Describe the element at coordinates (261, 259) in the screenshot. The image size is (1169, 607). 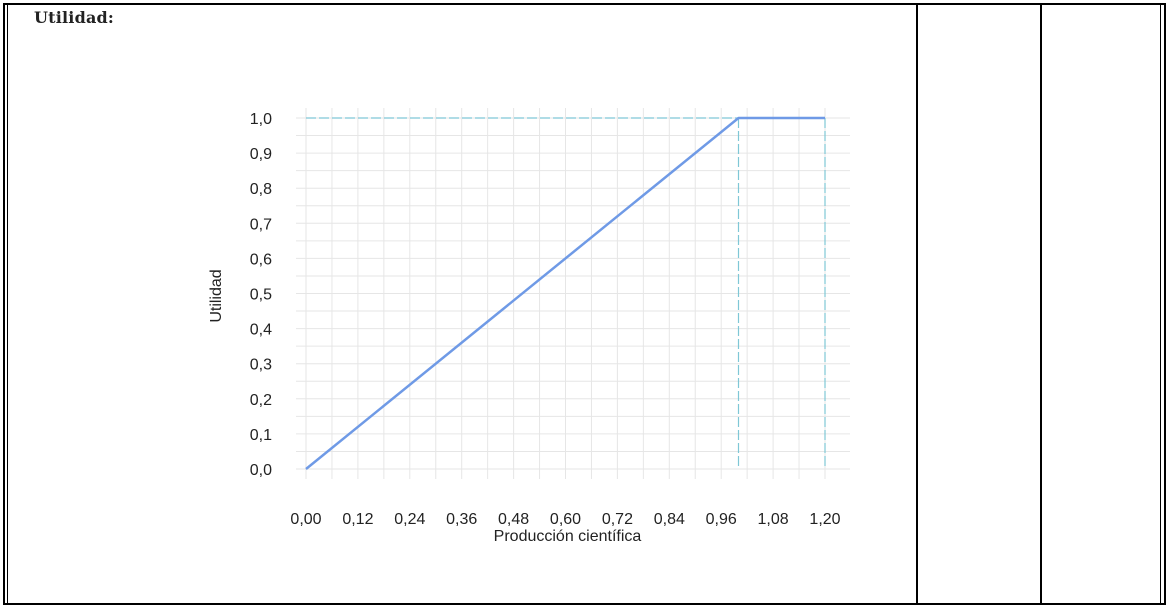
I see `y-tick-label: 0,6` at that location.